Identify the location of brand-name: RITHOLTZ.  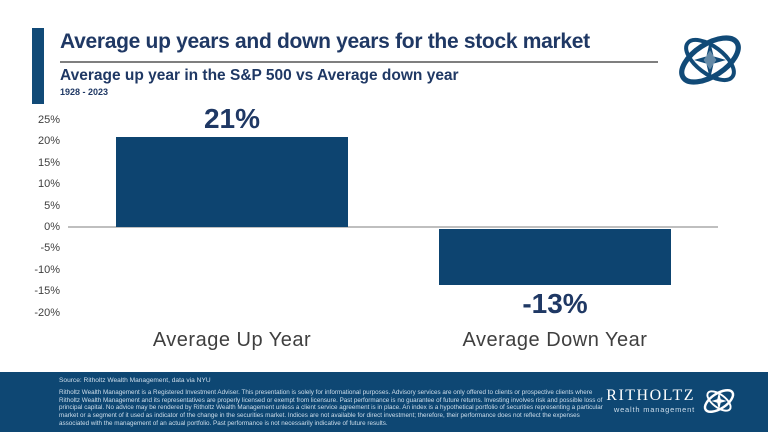
(650, 395).